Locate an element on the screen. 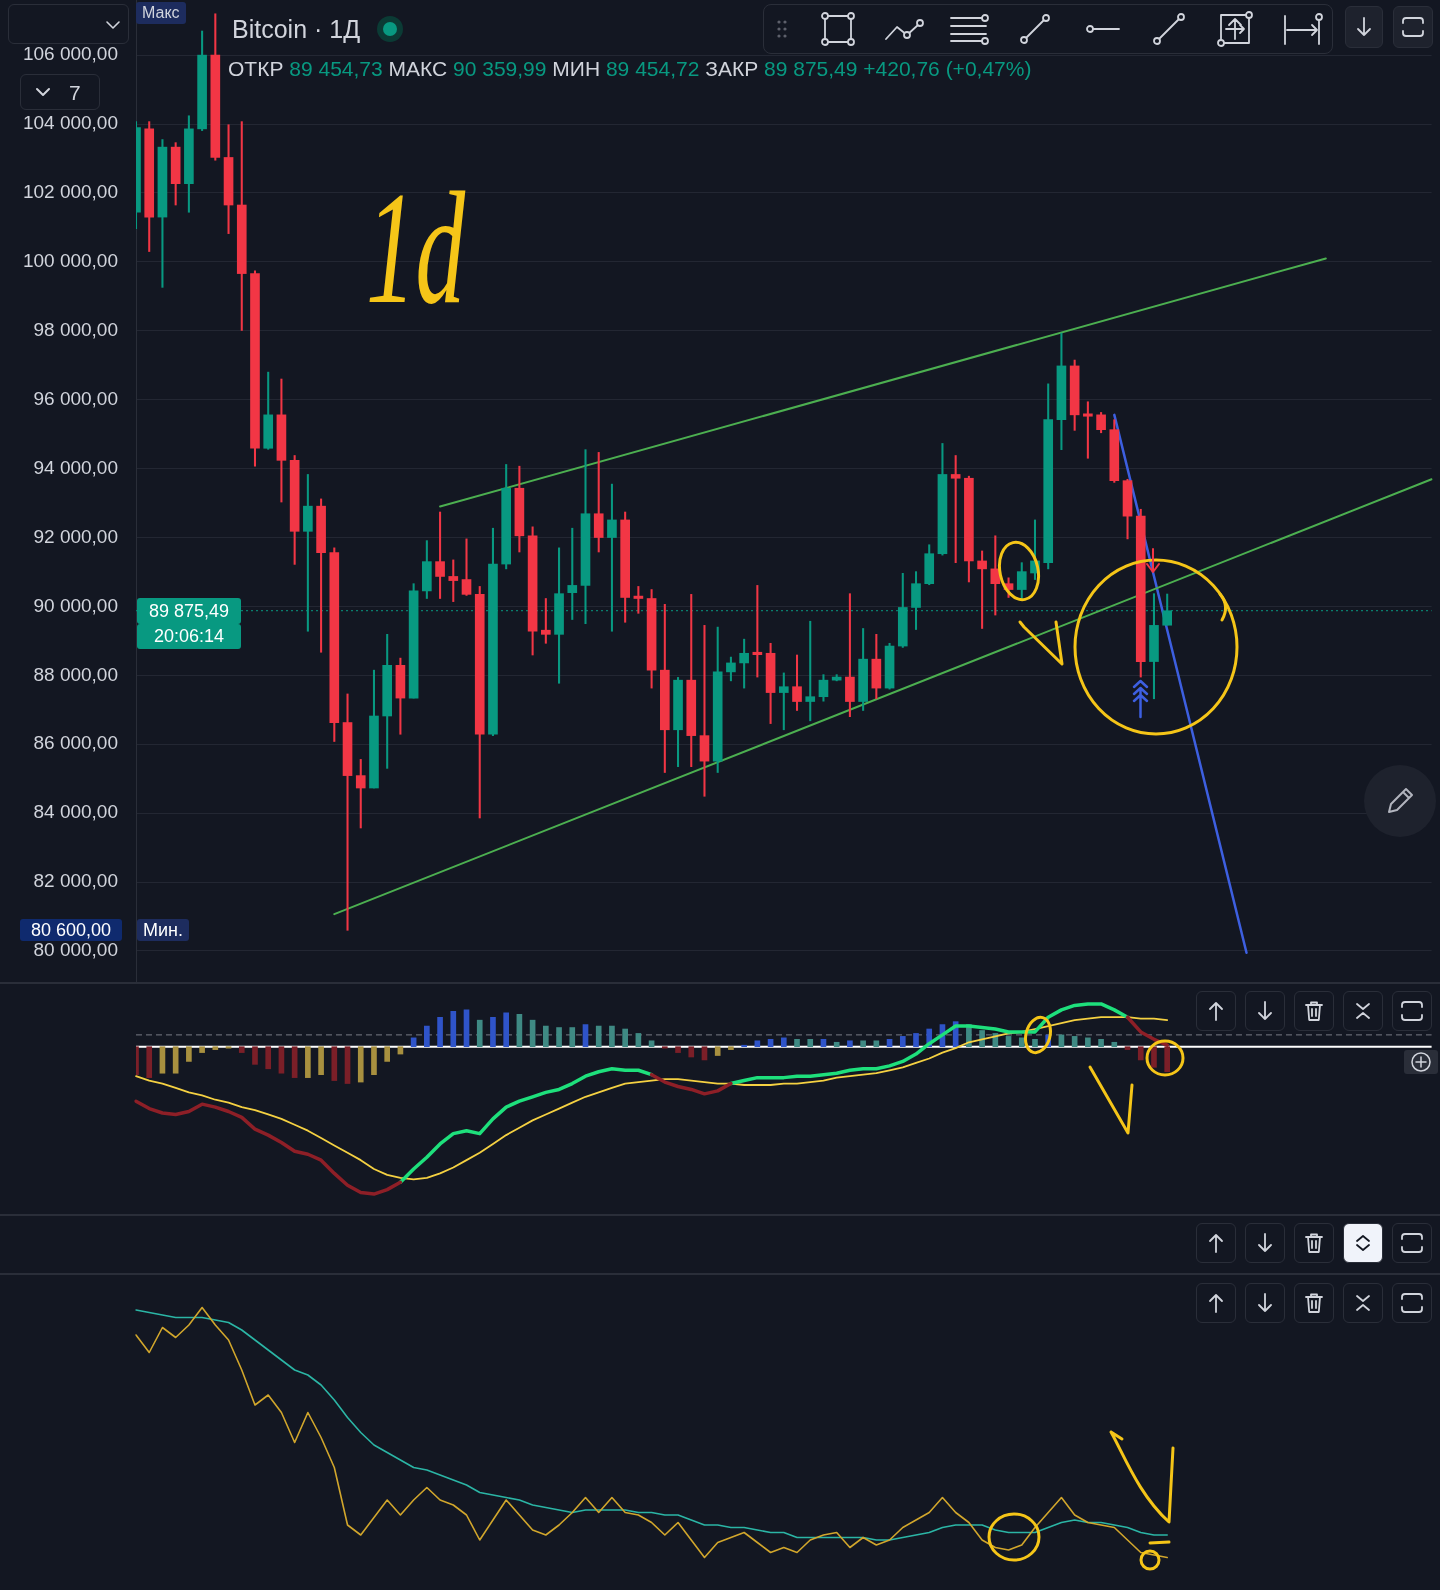 This screenshot has width=1440, height=1590. text: 80 600,00 is located at coordinates (71, 930).